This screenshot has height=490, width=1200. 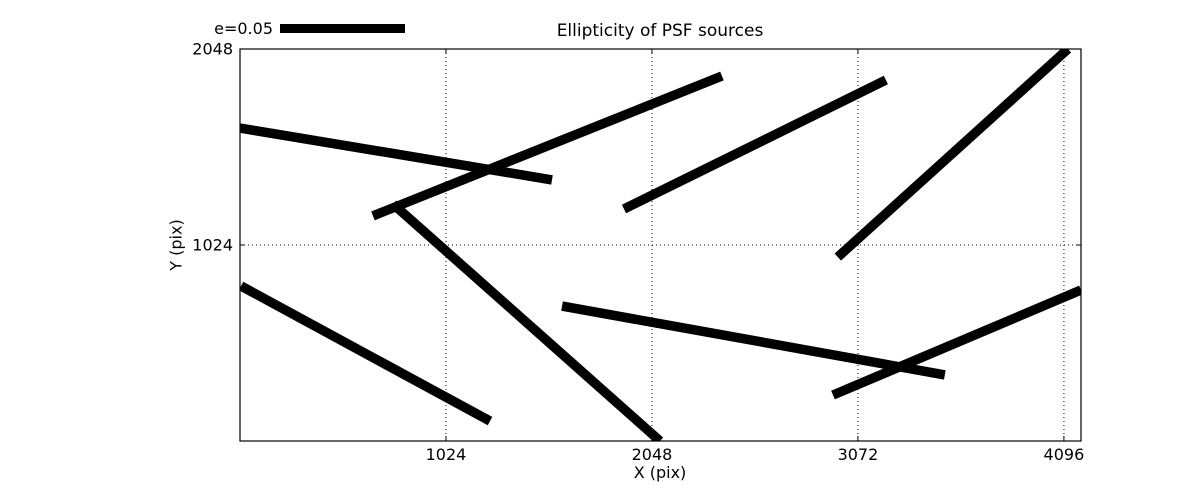 I want to click on legend-scale-bar, so click(x=342, y=28).